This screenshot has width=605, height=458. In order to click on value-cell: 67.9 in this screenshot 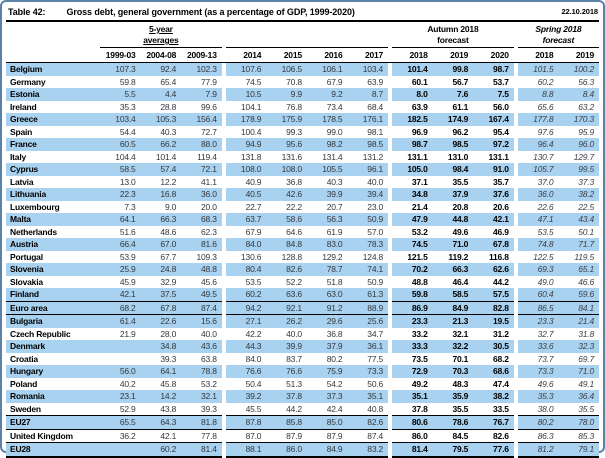, I will do `click(253, 231)`.